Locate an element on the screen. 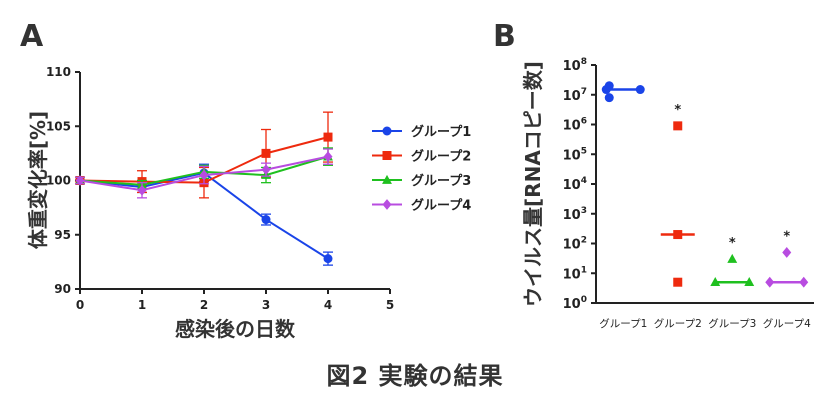  panel-b-points-layer: * * * is located at coordinates (705, 184).